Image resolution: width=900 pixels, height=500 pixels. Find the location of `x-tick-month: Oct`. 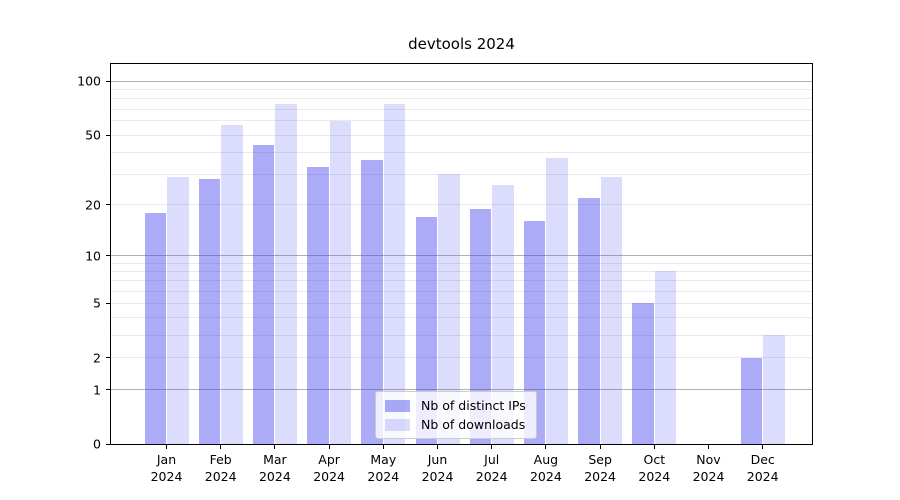

x-tick-month: Oct is located at coordinates (654, 459).